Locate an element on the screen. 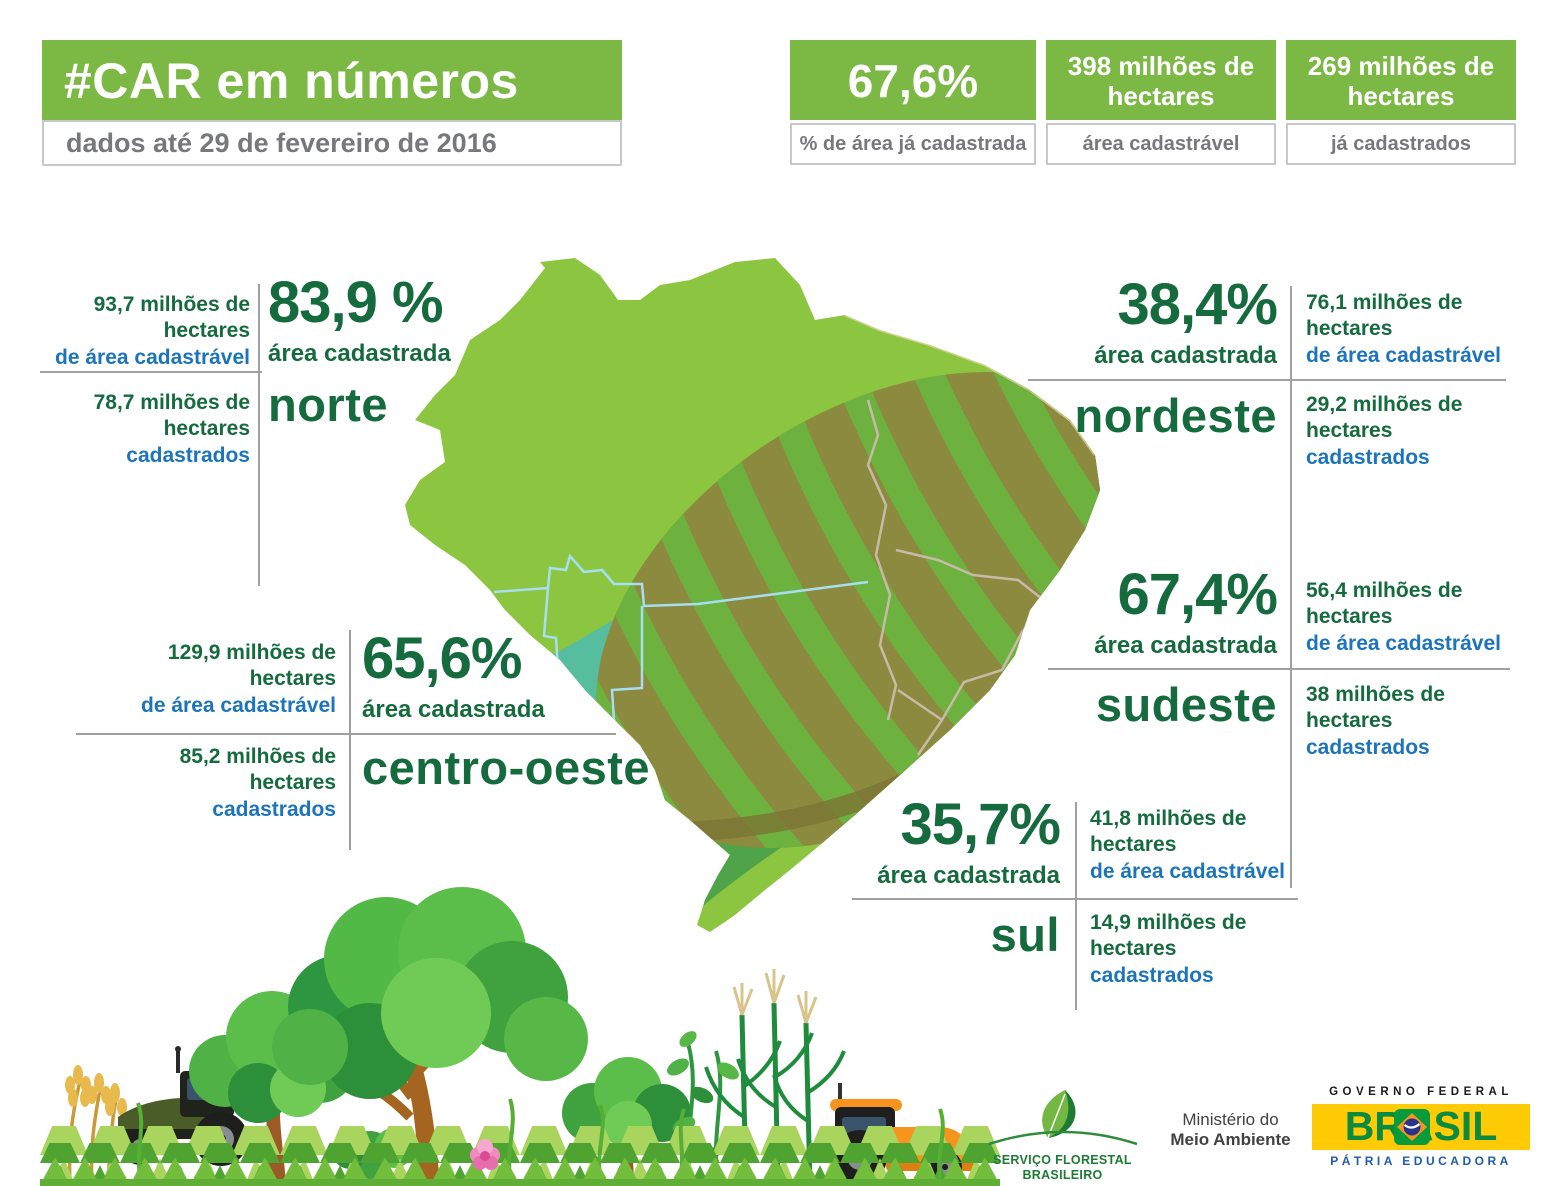  page-subtitle: dados até 29 de fevereiro de 2016 is located at coordinates (332, 143).